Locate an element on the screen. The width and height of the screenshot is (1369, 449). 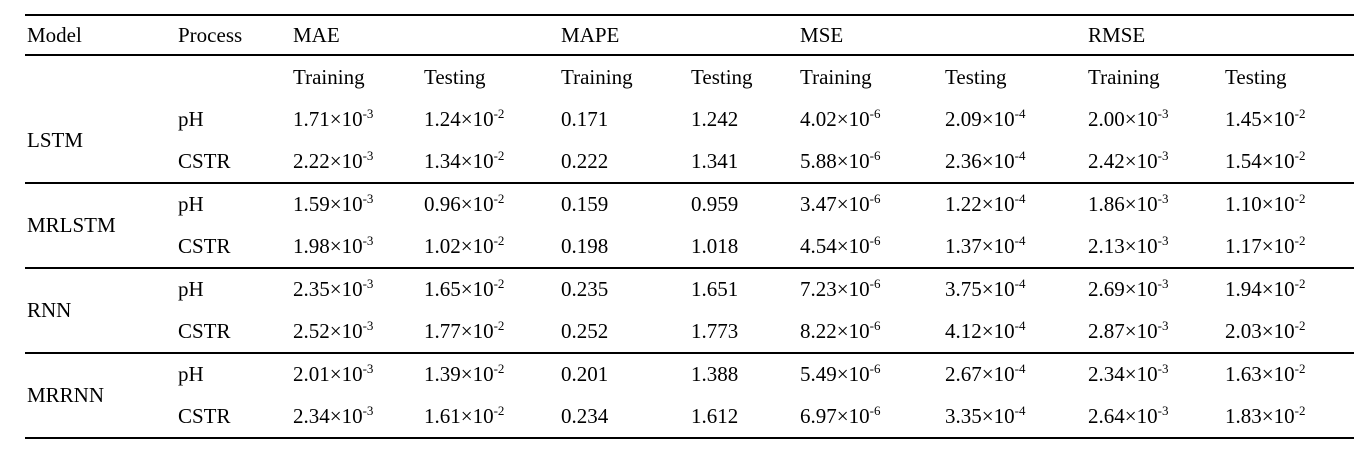
cell-mae-training: 2.22×10⁻³ is located at coordinates (356, 162).